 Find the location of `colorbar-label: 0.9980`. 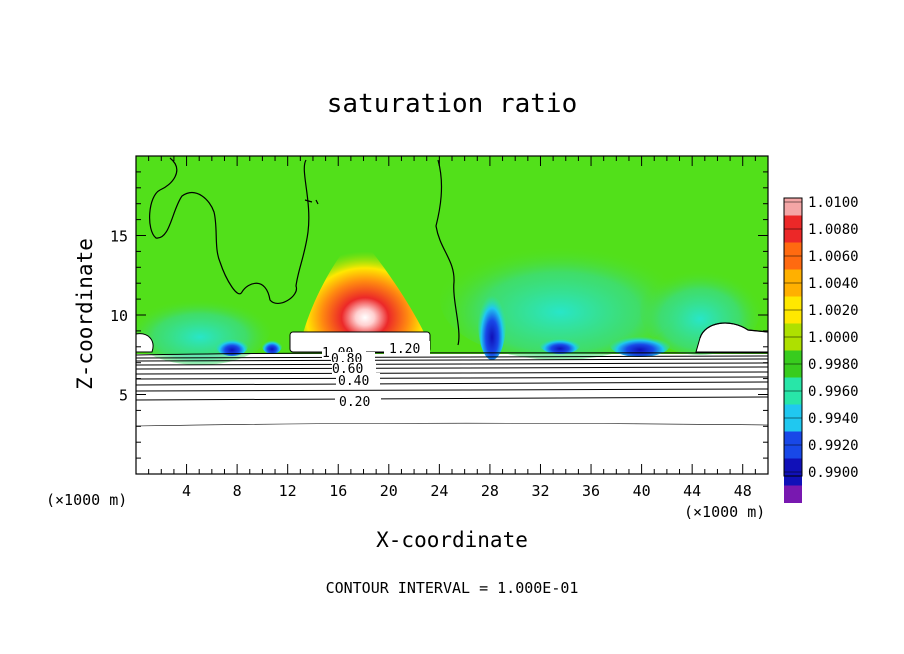

colorbar-label: 0.9980 is located at coordinates (833, 365).